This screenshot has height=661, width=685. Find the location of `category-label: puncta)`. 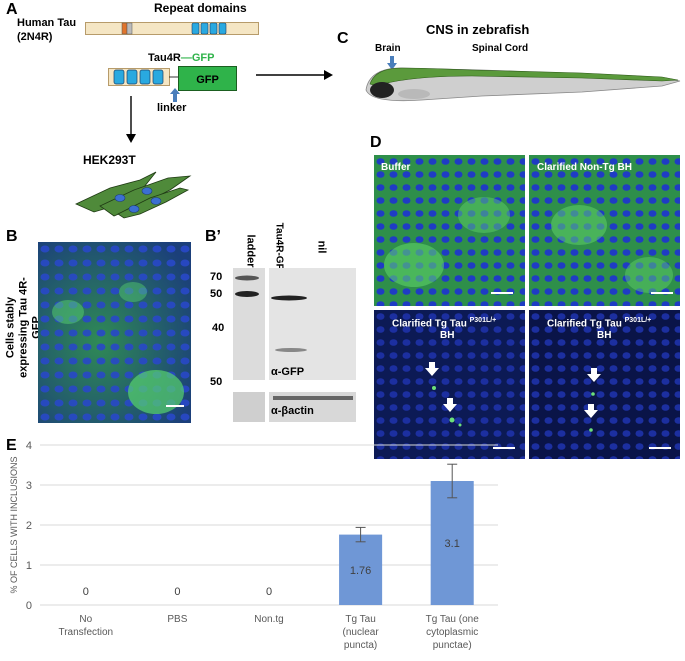

category-label: puncta) is located at coordinates (360, 645).